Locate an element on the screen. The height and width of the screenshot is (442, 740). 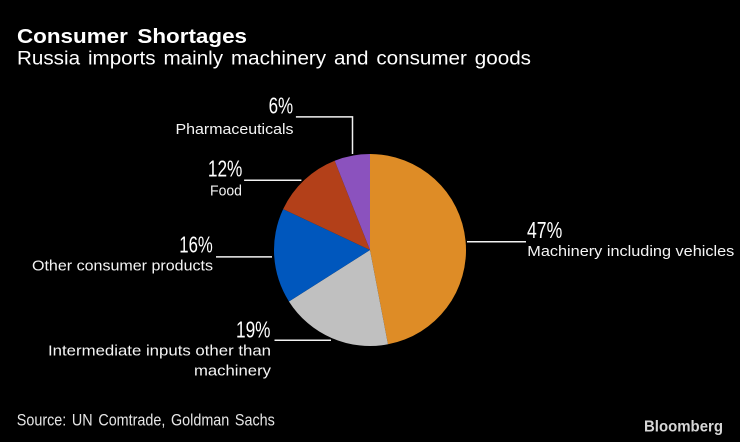
svg-text: Bloomberg is located at coordinates (683, 427).